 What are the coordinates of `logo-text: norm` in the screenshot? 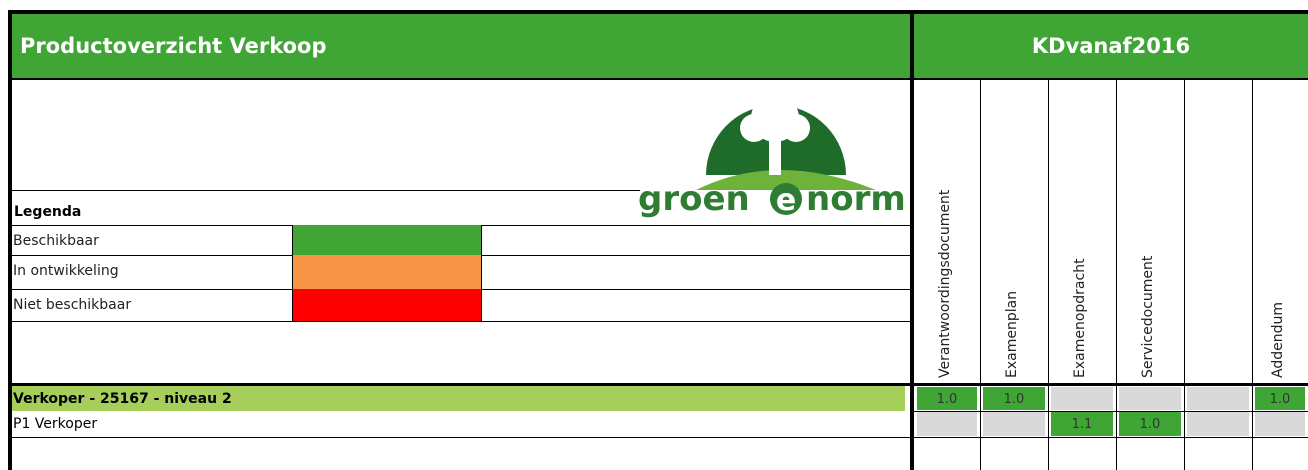 It's located at (856, 199).